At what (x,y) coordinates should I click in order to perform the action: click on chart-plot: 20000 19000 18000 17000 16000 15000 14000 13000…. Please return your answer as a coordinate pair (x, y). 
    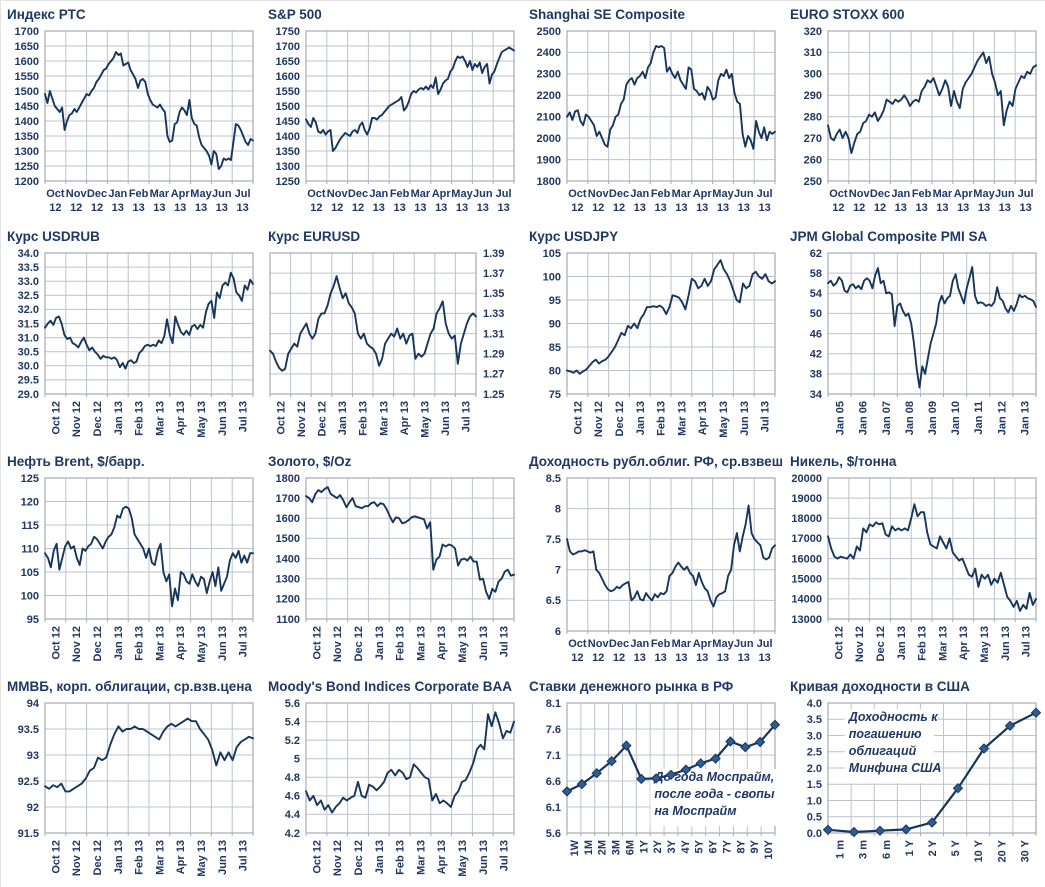
    Looking at the image, I should click on (914, 568).